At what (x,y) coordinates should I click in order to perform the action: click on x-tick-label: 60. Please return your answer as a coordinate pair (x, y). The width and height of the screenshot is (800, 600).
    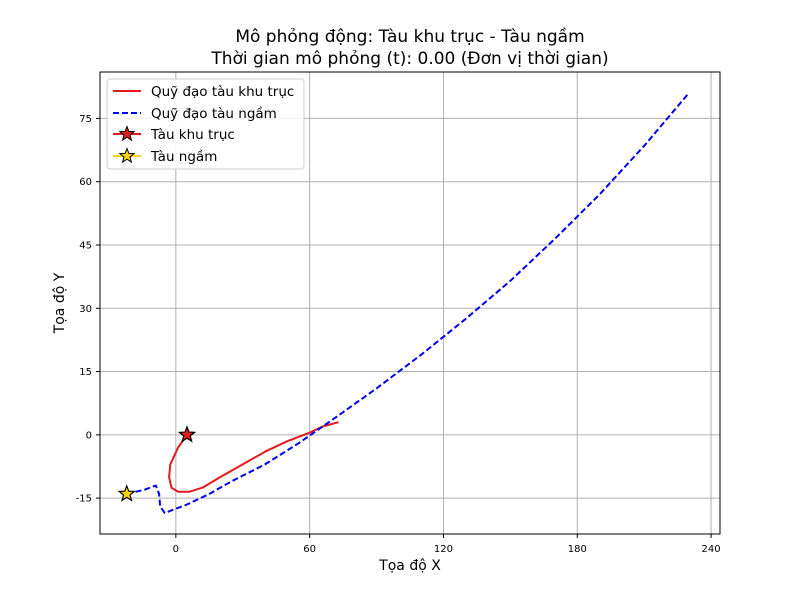
    Looking at the image, I should click on (309, 549).